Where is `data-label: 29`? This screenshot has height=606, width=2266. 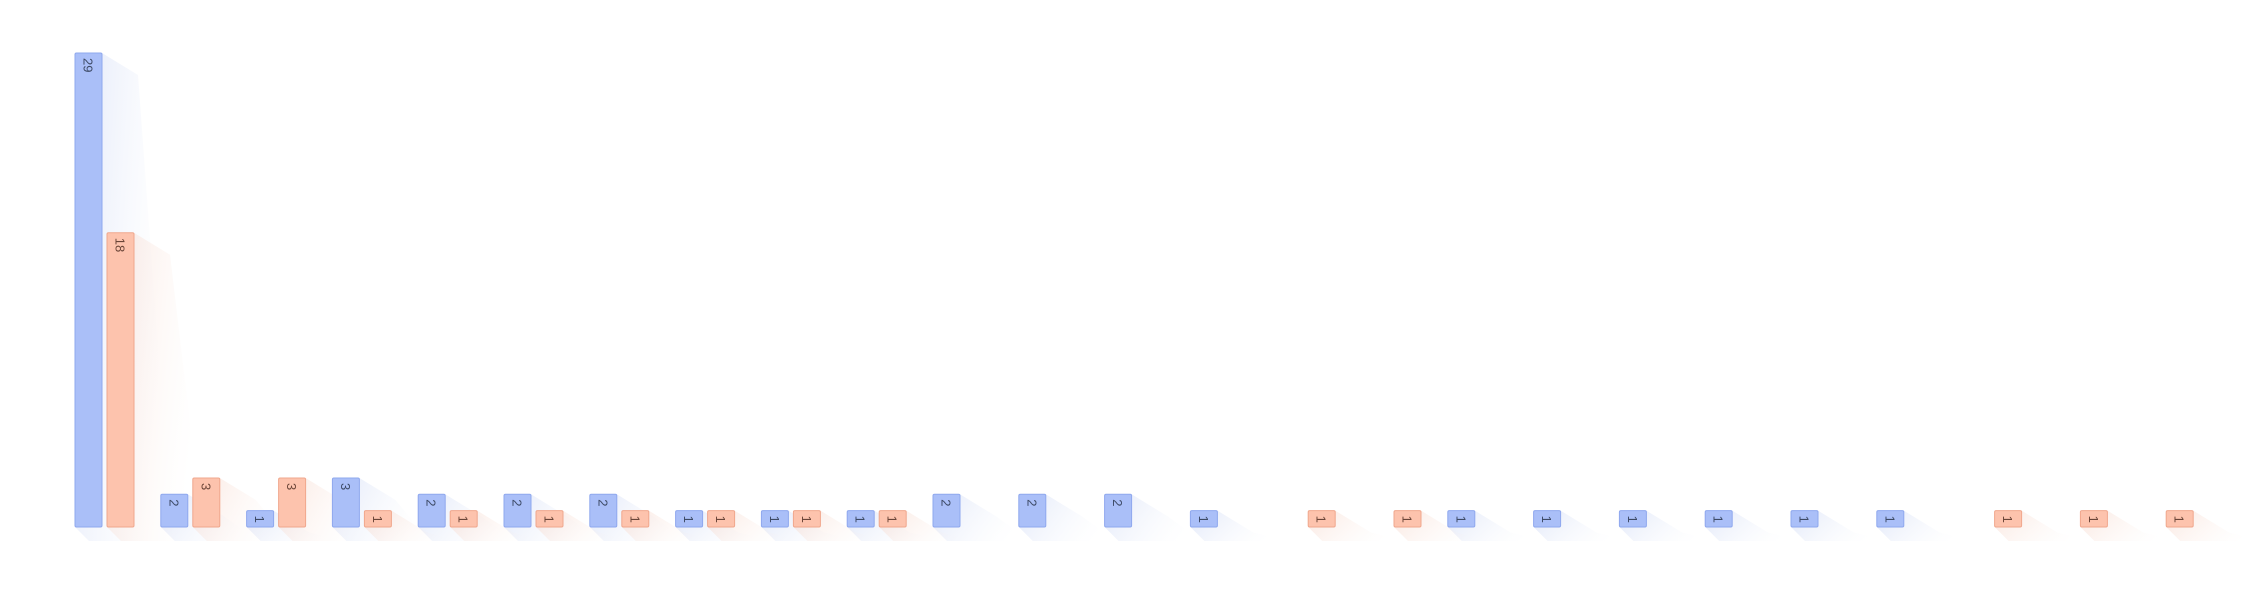 data-label: 29 is located at coordinates (88, 65).